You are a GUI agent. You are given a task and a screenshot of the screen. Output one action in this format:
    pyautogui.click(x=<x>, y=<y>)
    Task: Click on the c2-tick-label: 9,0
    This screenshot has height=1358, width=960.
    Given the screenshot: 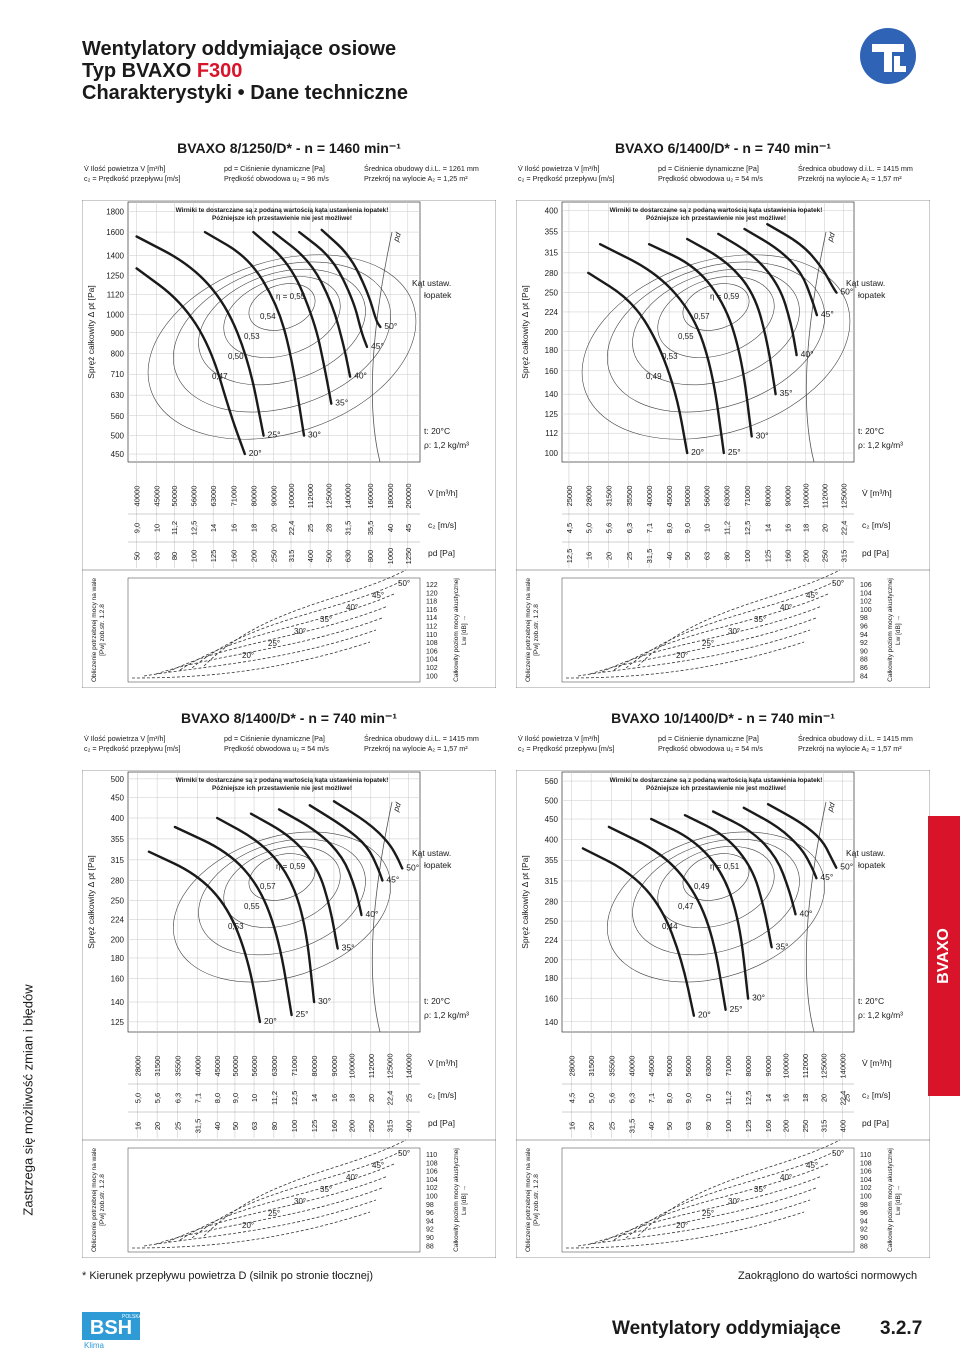 What is the action you would take?
    pyautogui.click(x=688, y=1098)
    